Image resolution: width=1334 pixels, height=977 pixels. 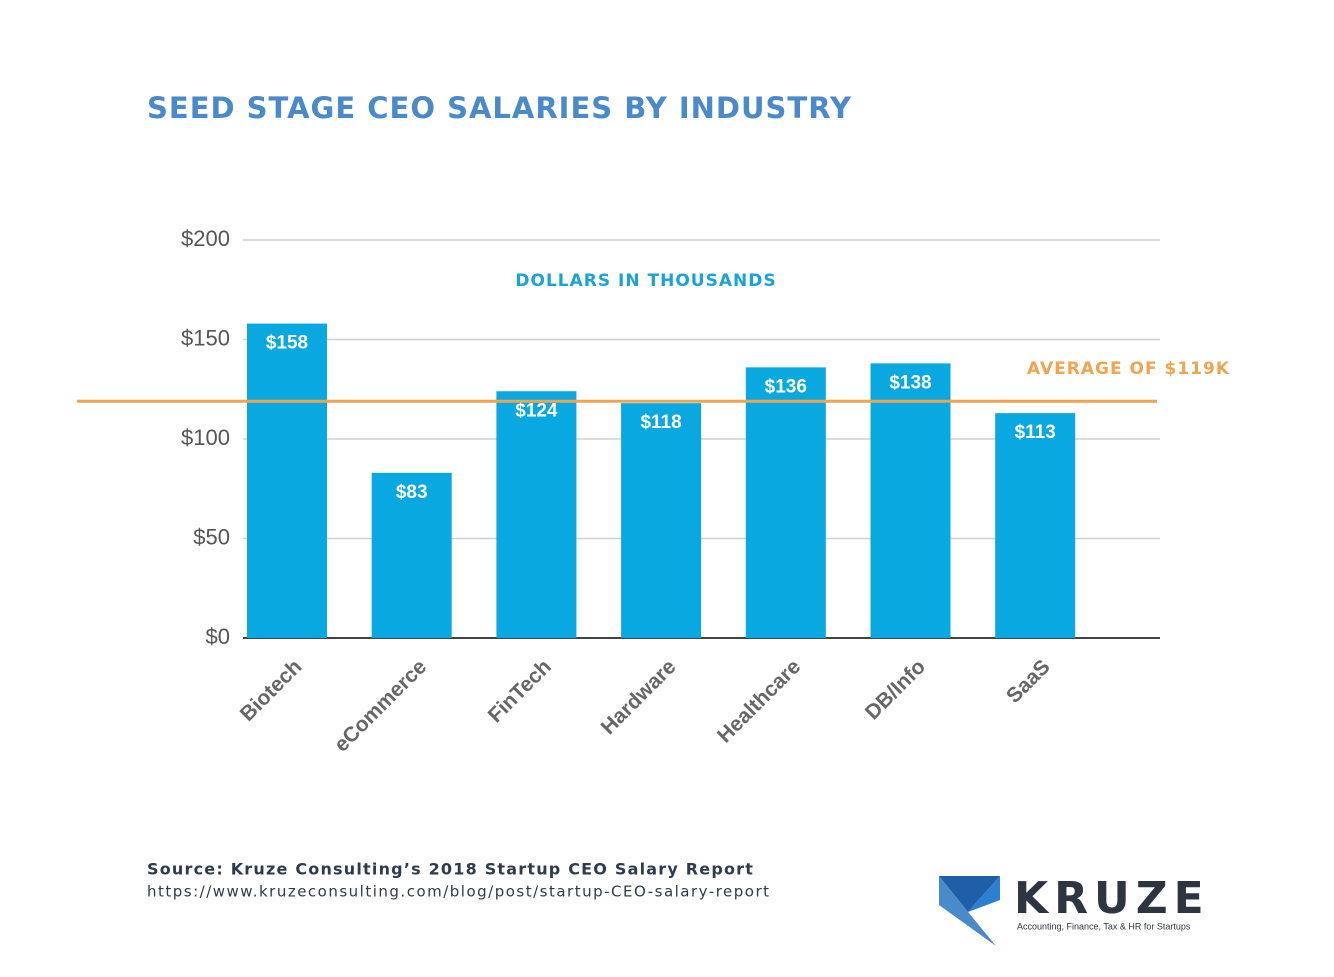 I want to click on value-label: $118, so click(x=660, y=422).